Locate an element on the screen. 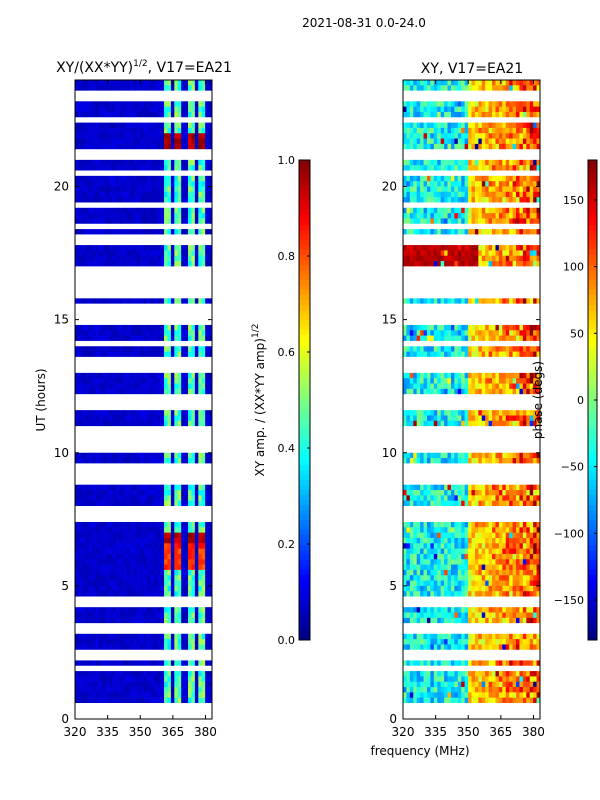 This screenshot has height=800, width=600. amplitude-colorbar-tick-label: 0.4 is located at coordinates (287, 448).